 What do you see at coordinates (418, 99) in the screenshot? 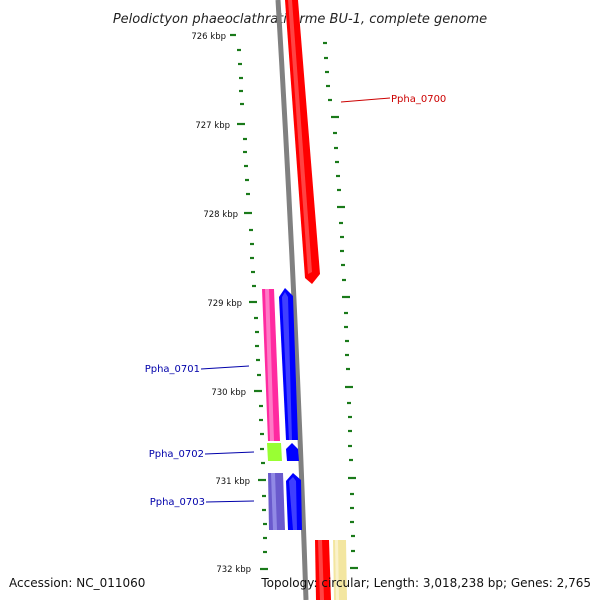
I see `gene-label-ppha-0700: Ppha_0700` at bounding box center [418, 99].